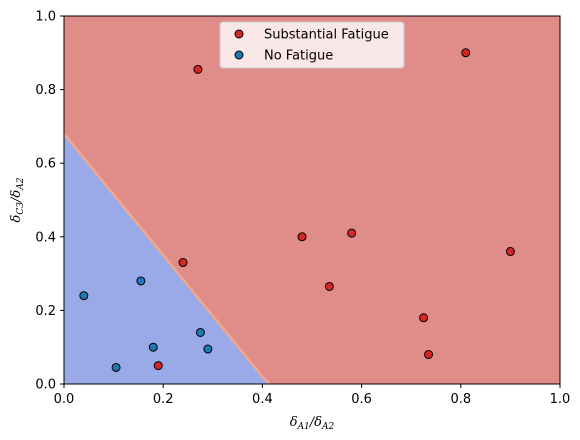  Describe the element at coordinates (21, 183) in the screenshot. I see `y-label-sub2: A2` at that location.